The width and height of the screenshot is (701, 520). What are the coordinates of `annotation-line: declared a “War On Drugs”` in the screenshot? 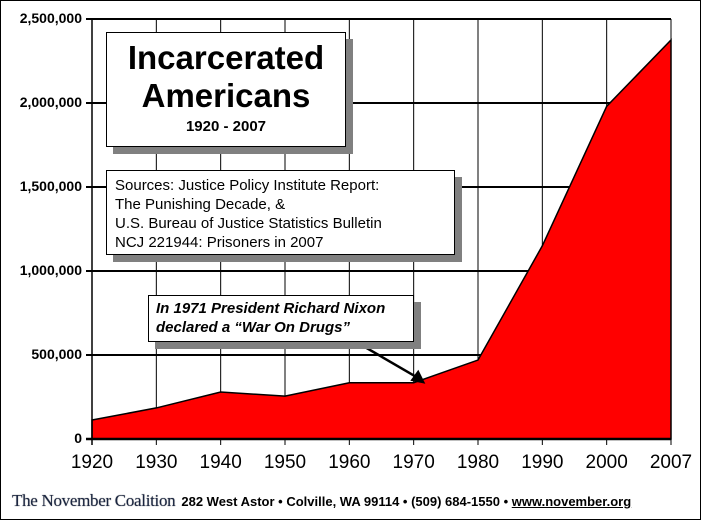 It's located at (253, 327).